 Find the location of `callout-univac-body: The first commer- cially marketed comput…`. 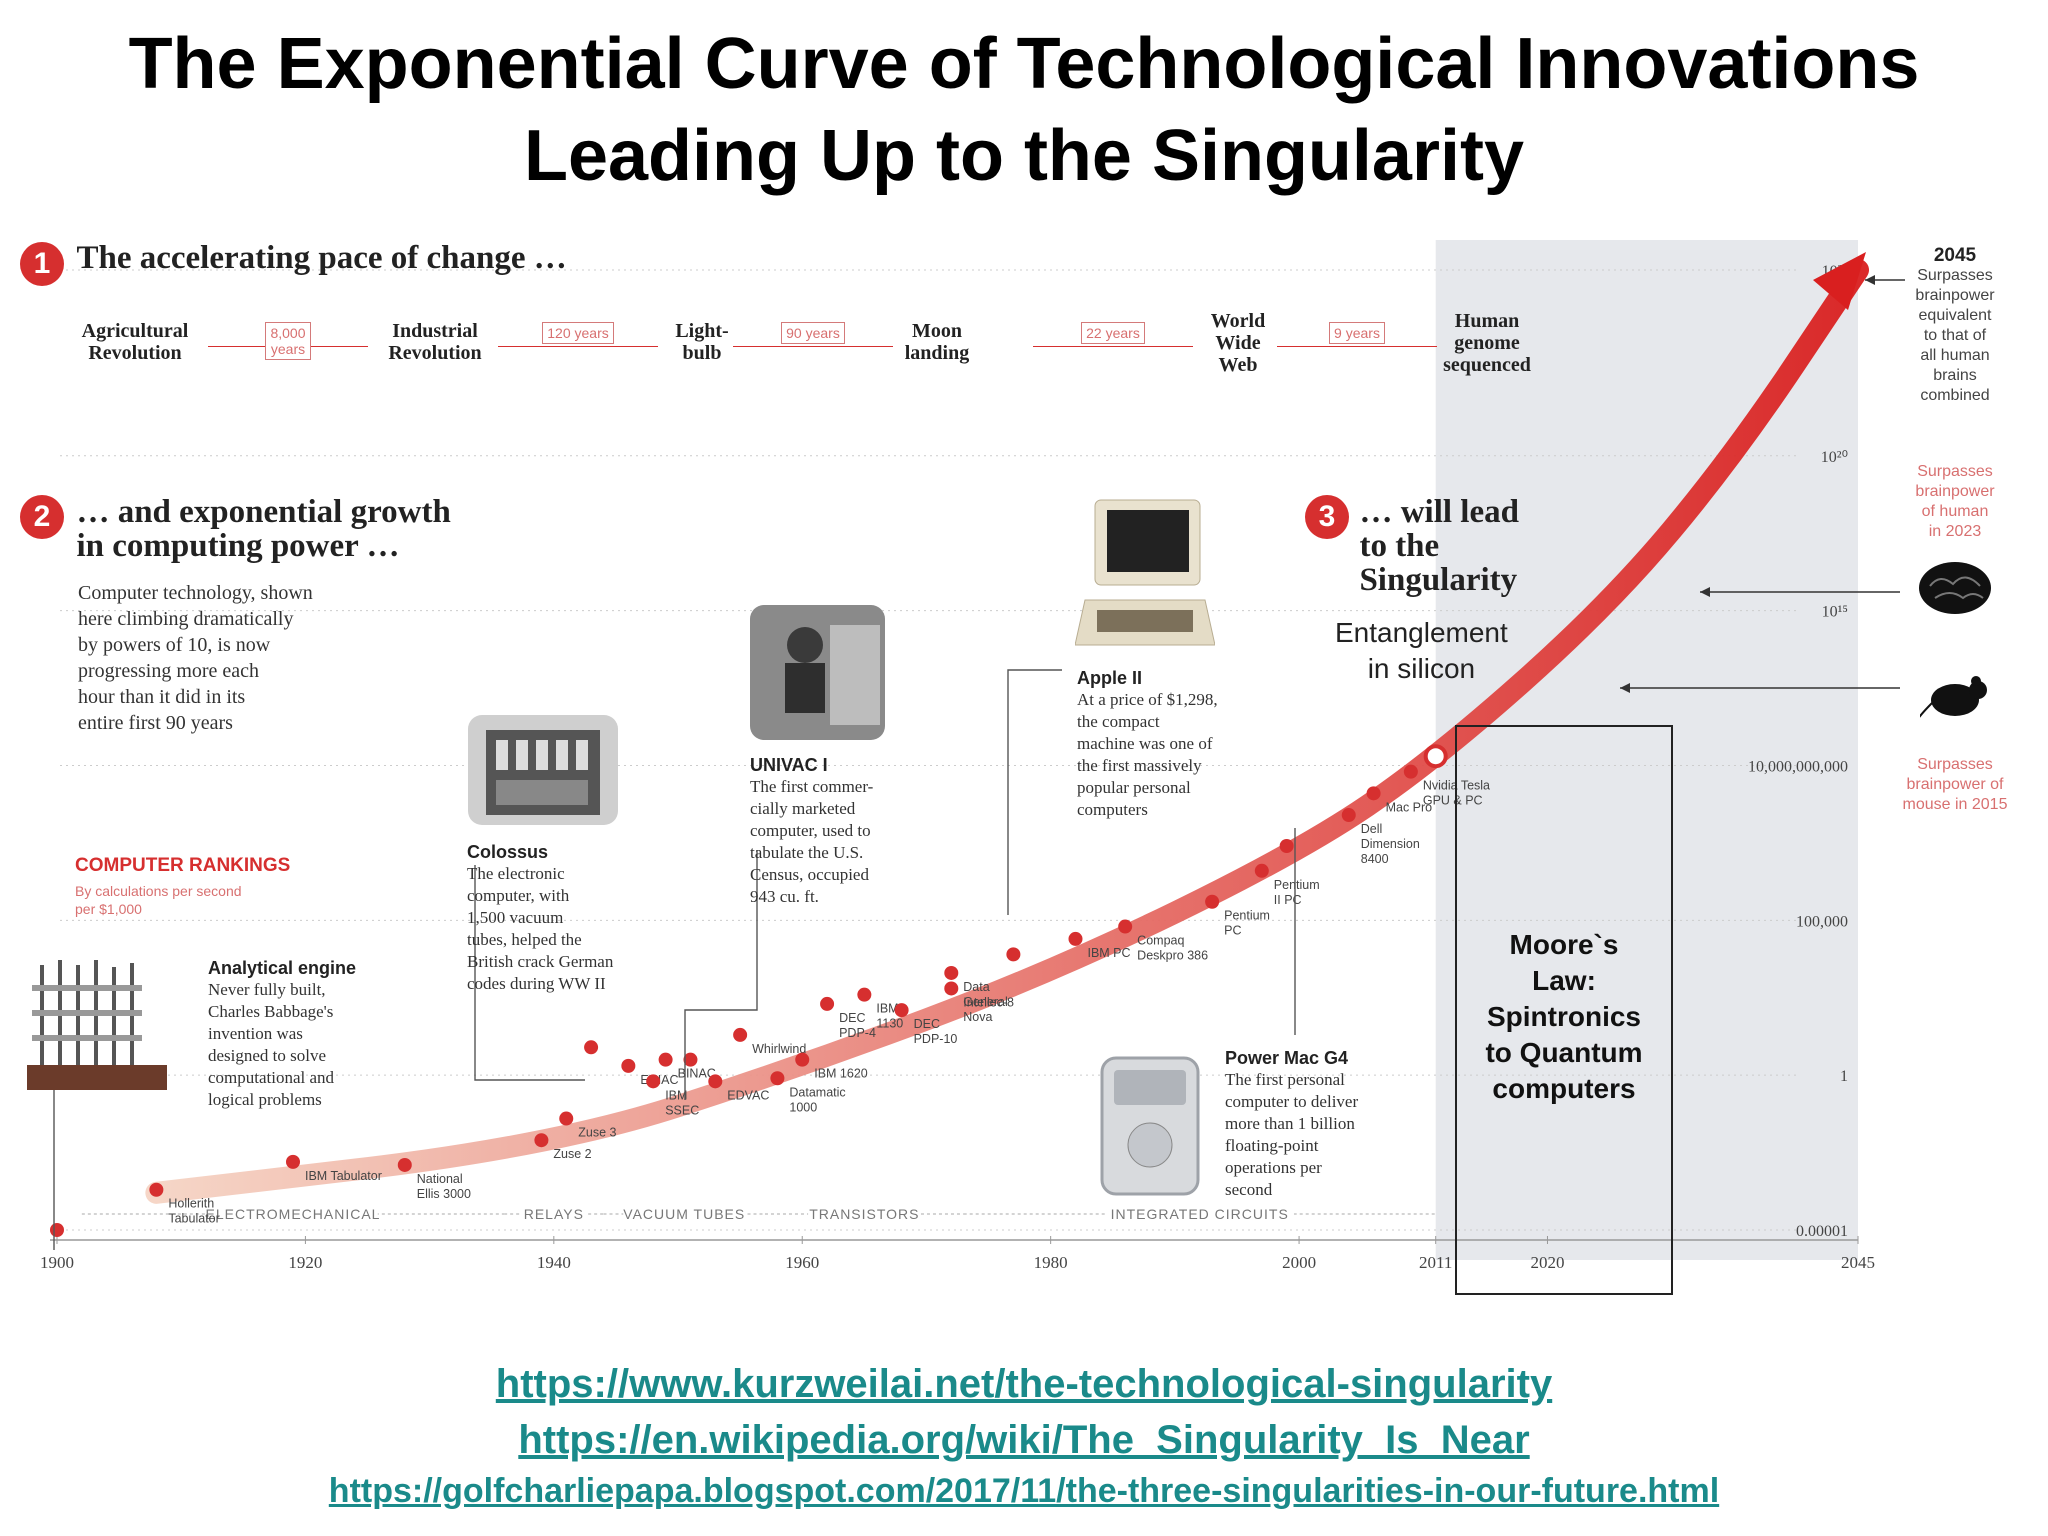

callout-univac-body: The first commer- cially marketed comput… is located at coordinates (812, 841).